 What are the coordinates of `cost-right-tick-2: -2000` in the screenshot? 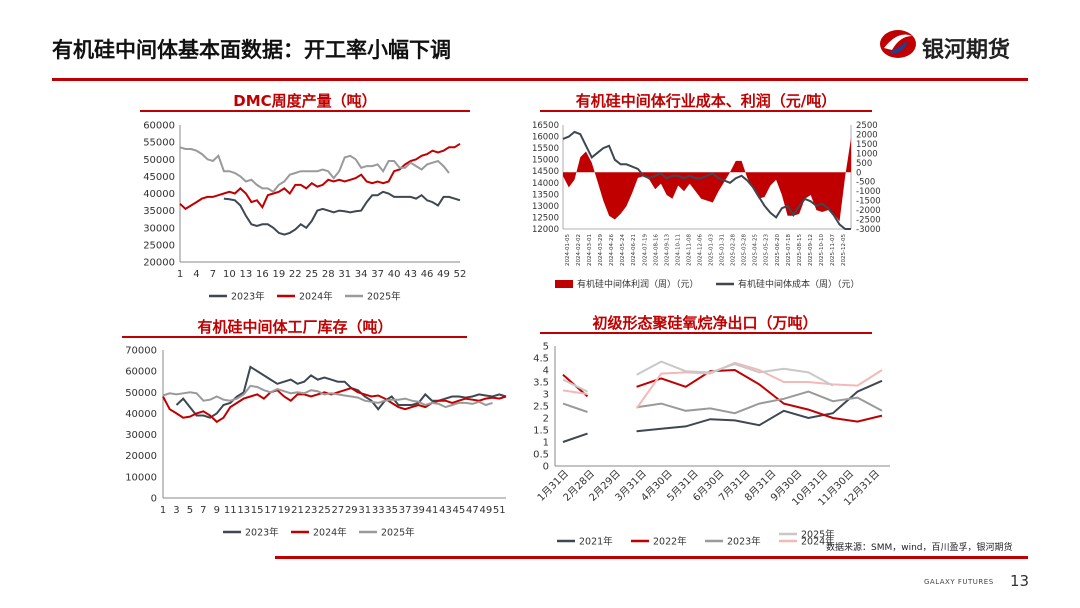 It's located at (868, 211).